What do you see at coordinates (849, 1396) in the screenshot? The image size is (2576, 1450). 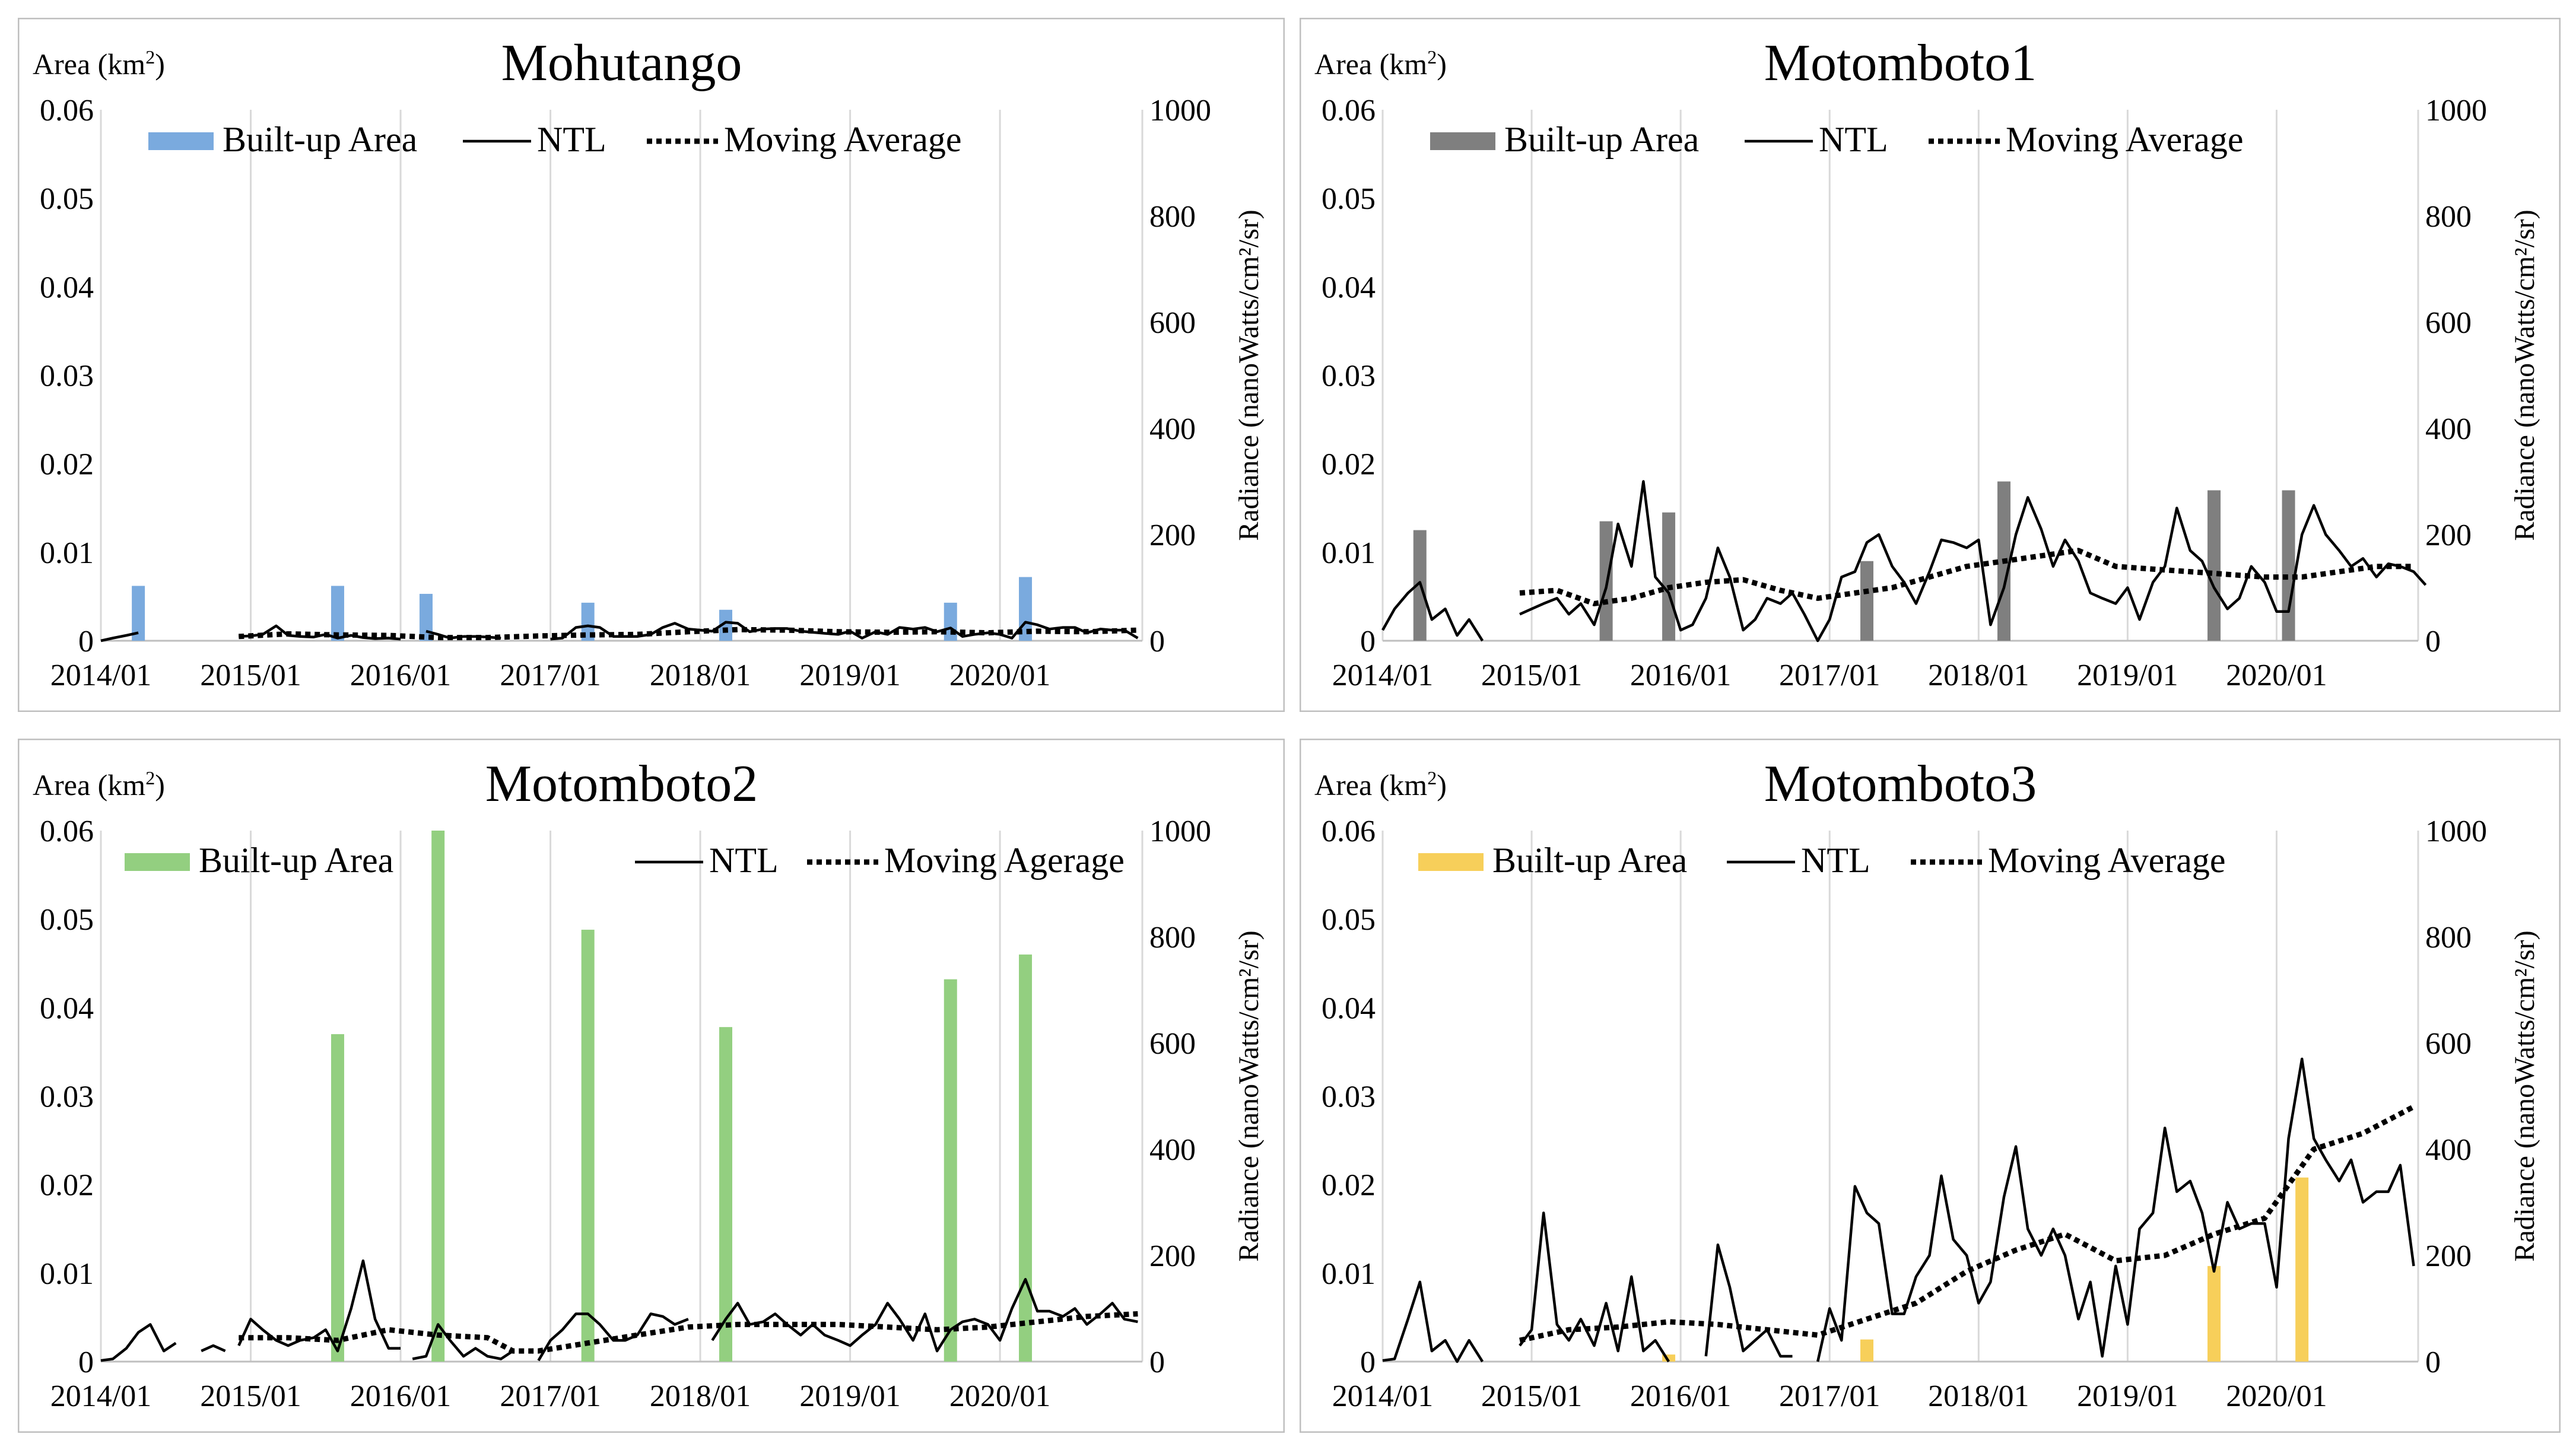 I see `x-tick-label: 2019/01` at bounding box center [849, 1396].